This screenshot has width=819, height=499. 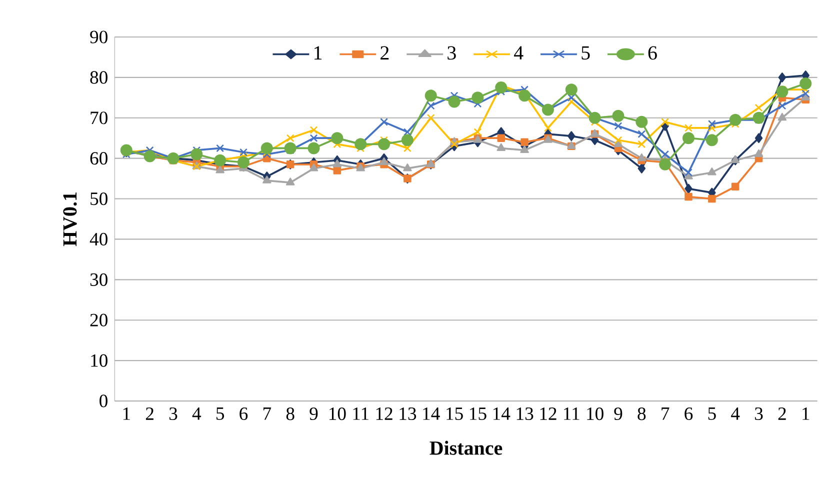 What do you see at coordinates (318, 53) in the screenshot?
I see `legend-label: 1` at bounding box center [318, 53].